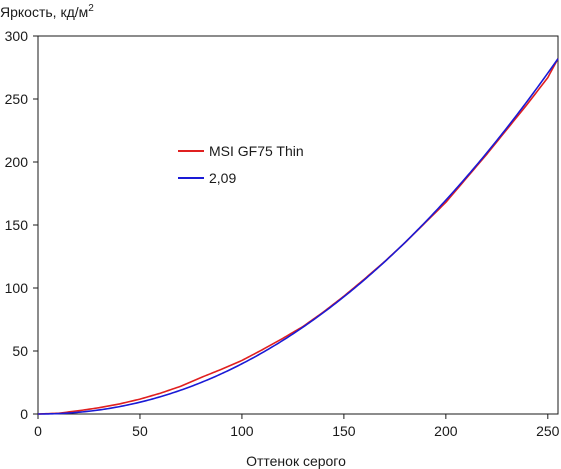 This screenshot has height=469, width=561. I want to click on legend-label: MSI GF75 Thin, so click(256, 151).